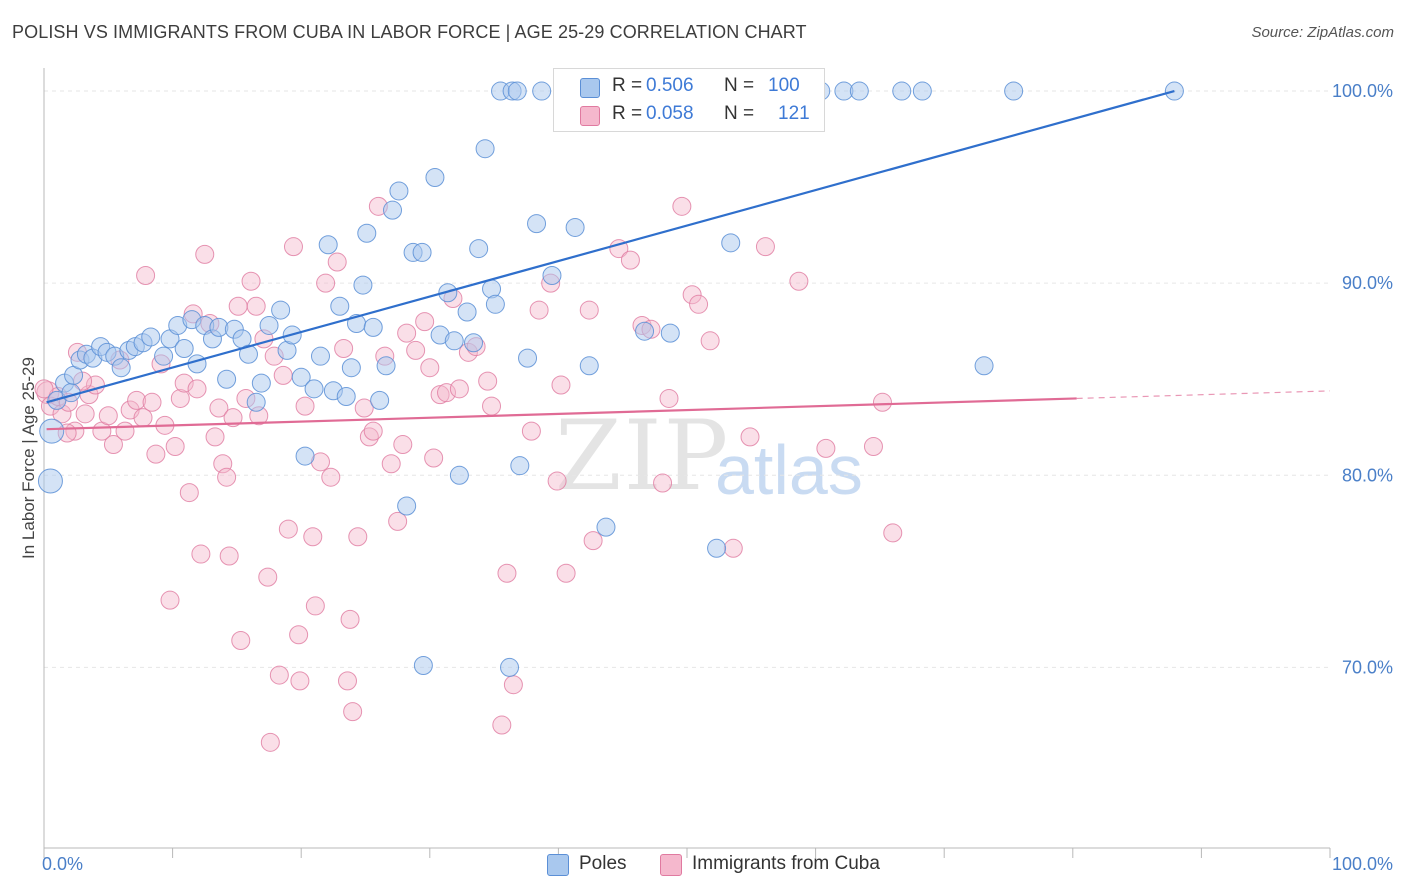 The width and height of the screenshot is (1406, 892). Describe the element at coordinates (1367, 667) in the screenshot. I see `y-tick-label: 70.0%` at that location.